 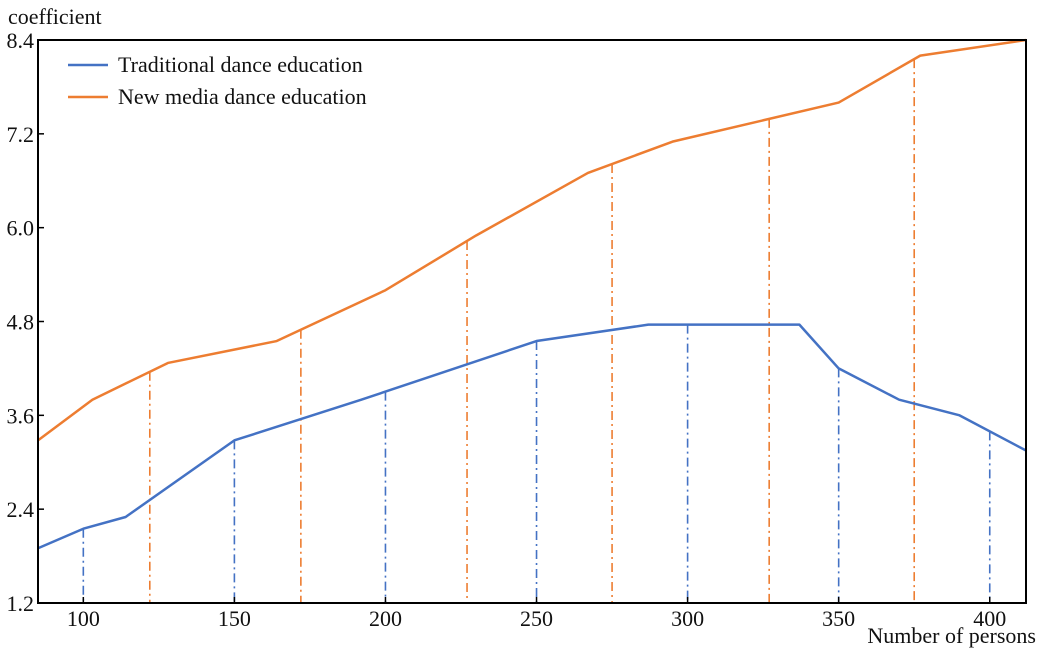 I want to click on x-axis-label: Number of persons, so click(x=951, y=635).